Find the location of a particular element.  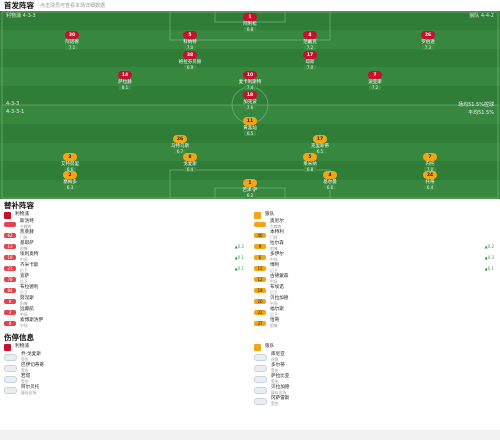

player-rating: 7.2 is located at coordinates (310, 47).